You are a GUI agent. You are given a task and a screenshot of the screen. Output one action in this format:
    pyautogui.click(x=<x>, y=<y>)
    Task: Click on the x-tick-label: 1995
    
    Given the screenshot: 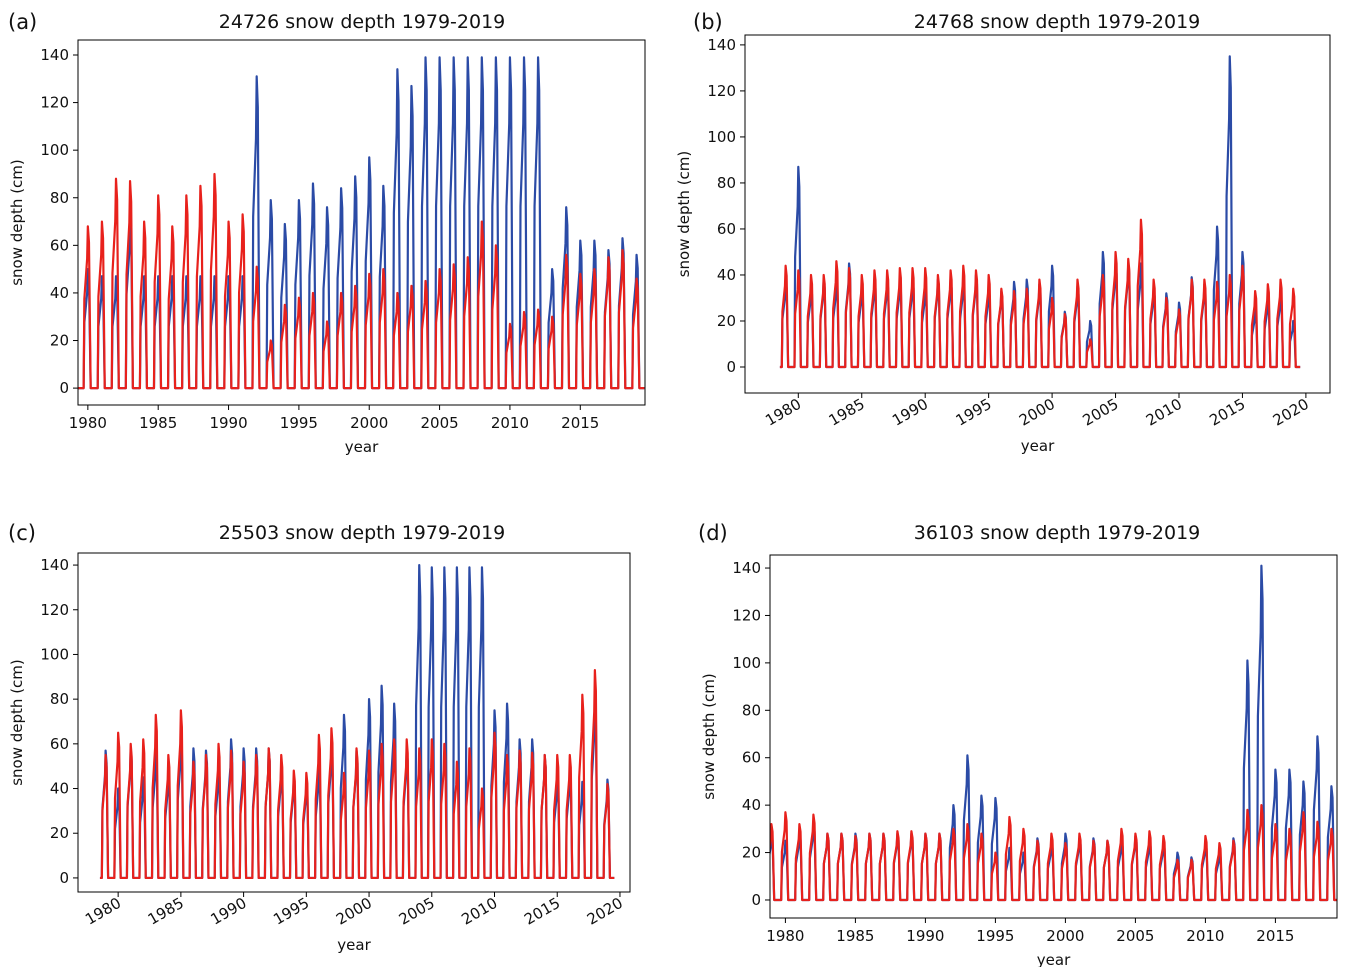 What is the action you would take?
    pyautogui.click(x=299, y=423)
    